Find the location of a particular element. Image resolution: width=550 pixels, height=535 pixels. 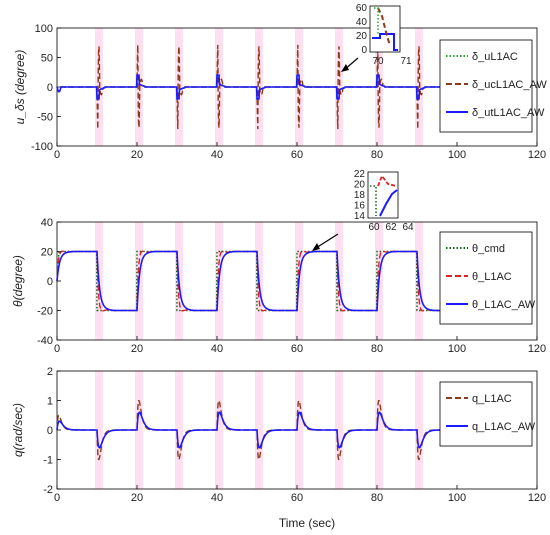

legend-entry: δ_ucL1AC_AW is located at coordinates (509, 85).